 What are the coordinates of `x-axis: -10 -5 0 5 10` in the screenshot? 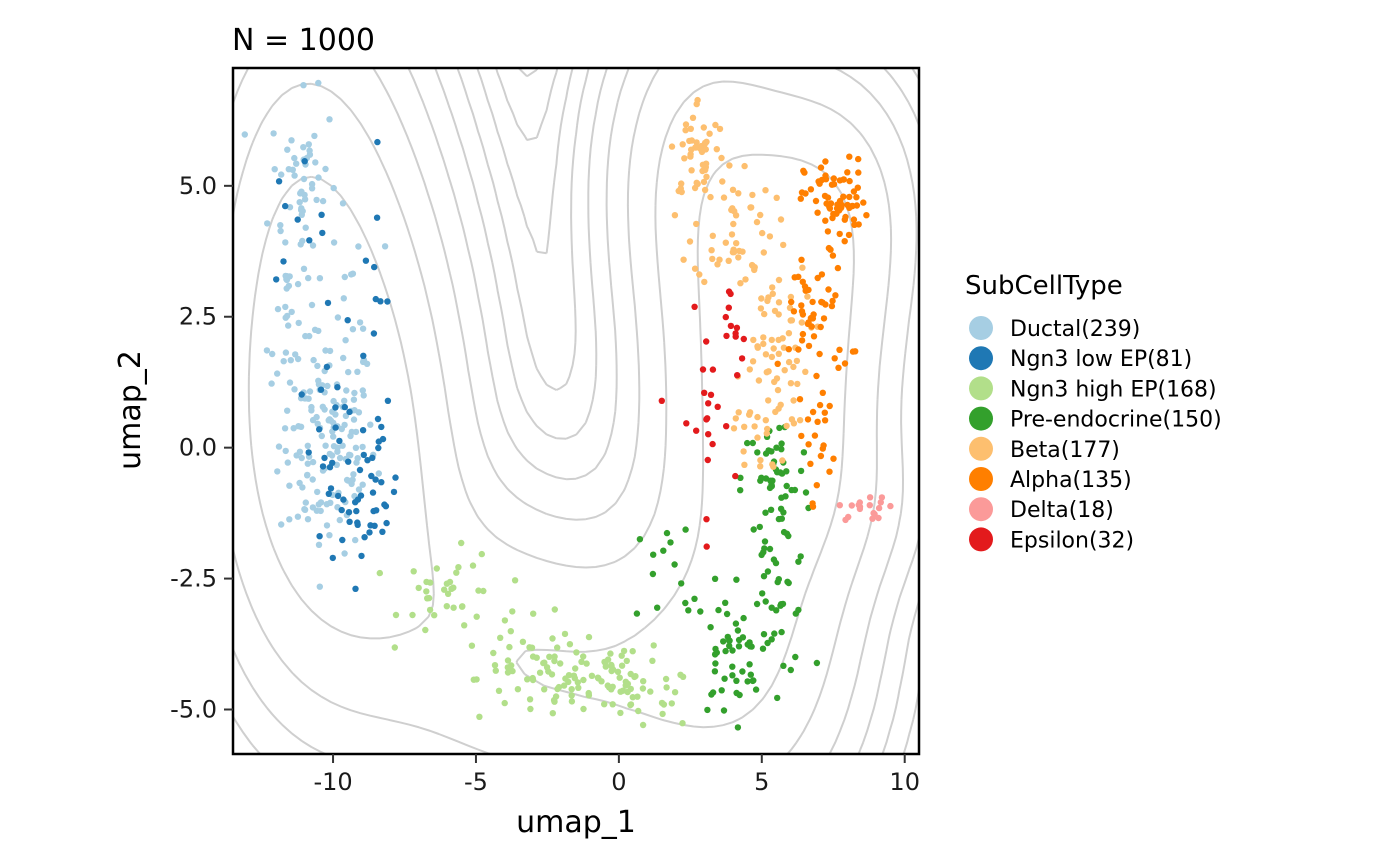 It's located at (616, 775).